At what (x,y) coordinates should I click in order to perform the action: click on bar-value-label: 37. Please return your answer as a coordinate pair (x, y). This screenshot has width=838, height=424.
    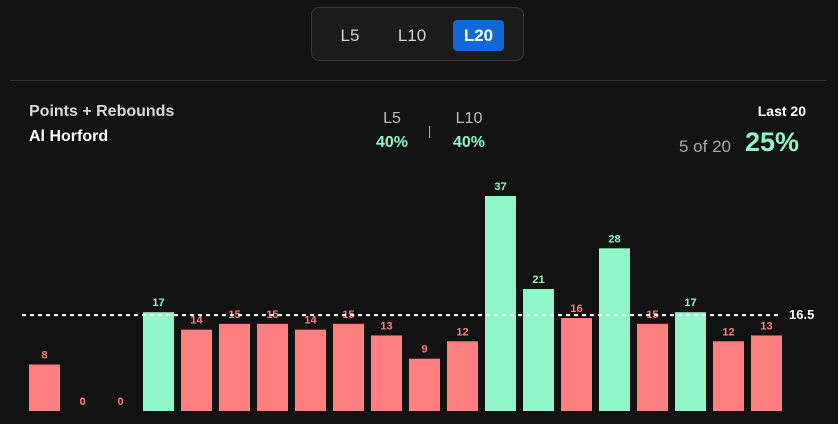
    Looking at the image, I should click on (500, 187).